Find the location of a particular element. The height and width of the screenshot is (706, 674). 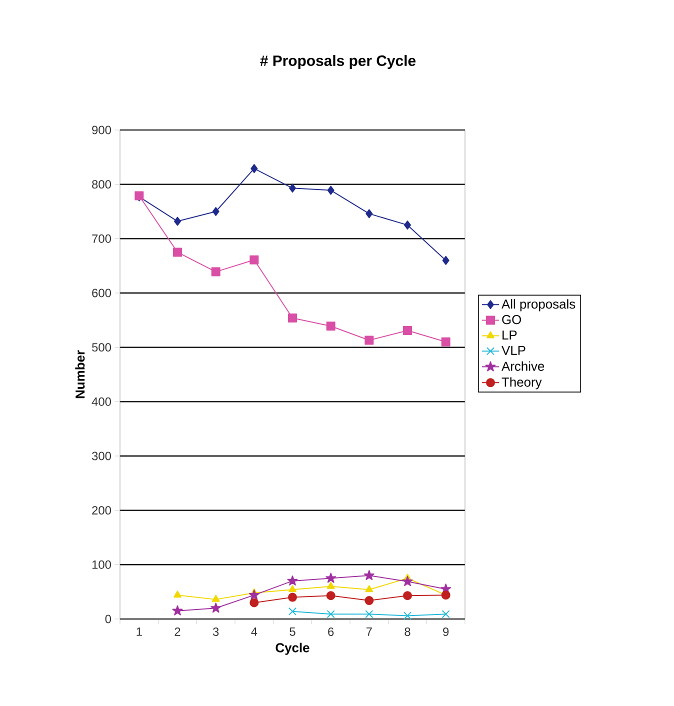

legend-label: Theory is located at coordinates (522, 383).